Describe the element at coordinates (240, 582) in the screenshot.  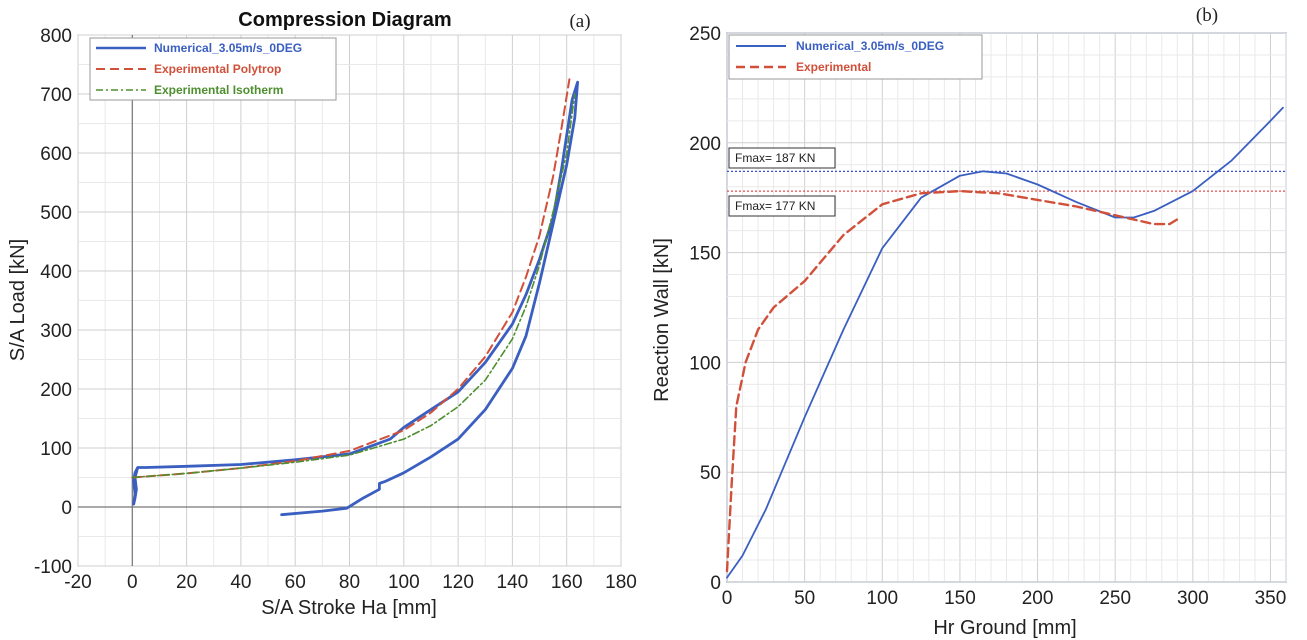
I see `x-tick-label: 40` at that location.